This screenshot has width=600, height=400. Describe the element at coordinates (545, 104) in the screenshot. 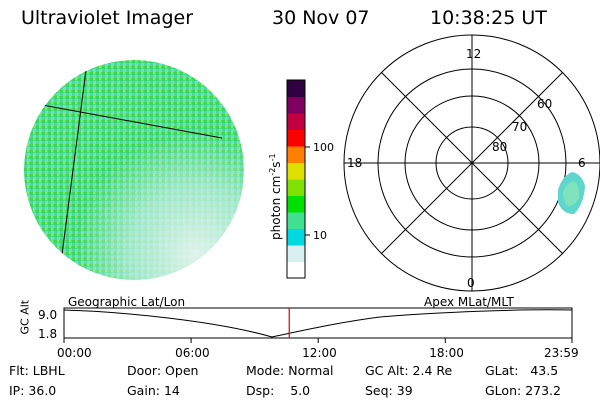

I see `lat-label-60: 60` at that location.